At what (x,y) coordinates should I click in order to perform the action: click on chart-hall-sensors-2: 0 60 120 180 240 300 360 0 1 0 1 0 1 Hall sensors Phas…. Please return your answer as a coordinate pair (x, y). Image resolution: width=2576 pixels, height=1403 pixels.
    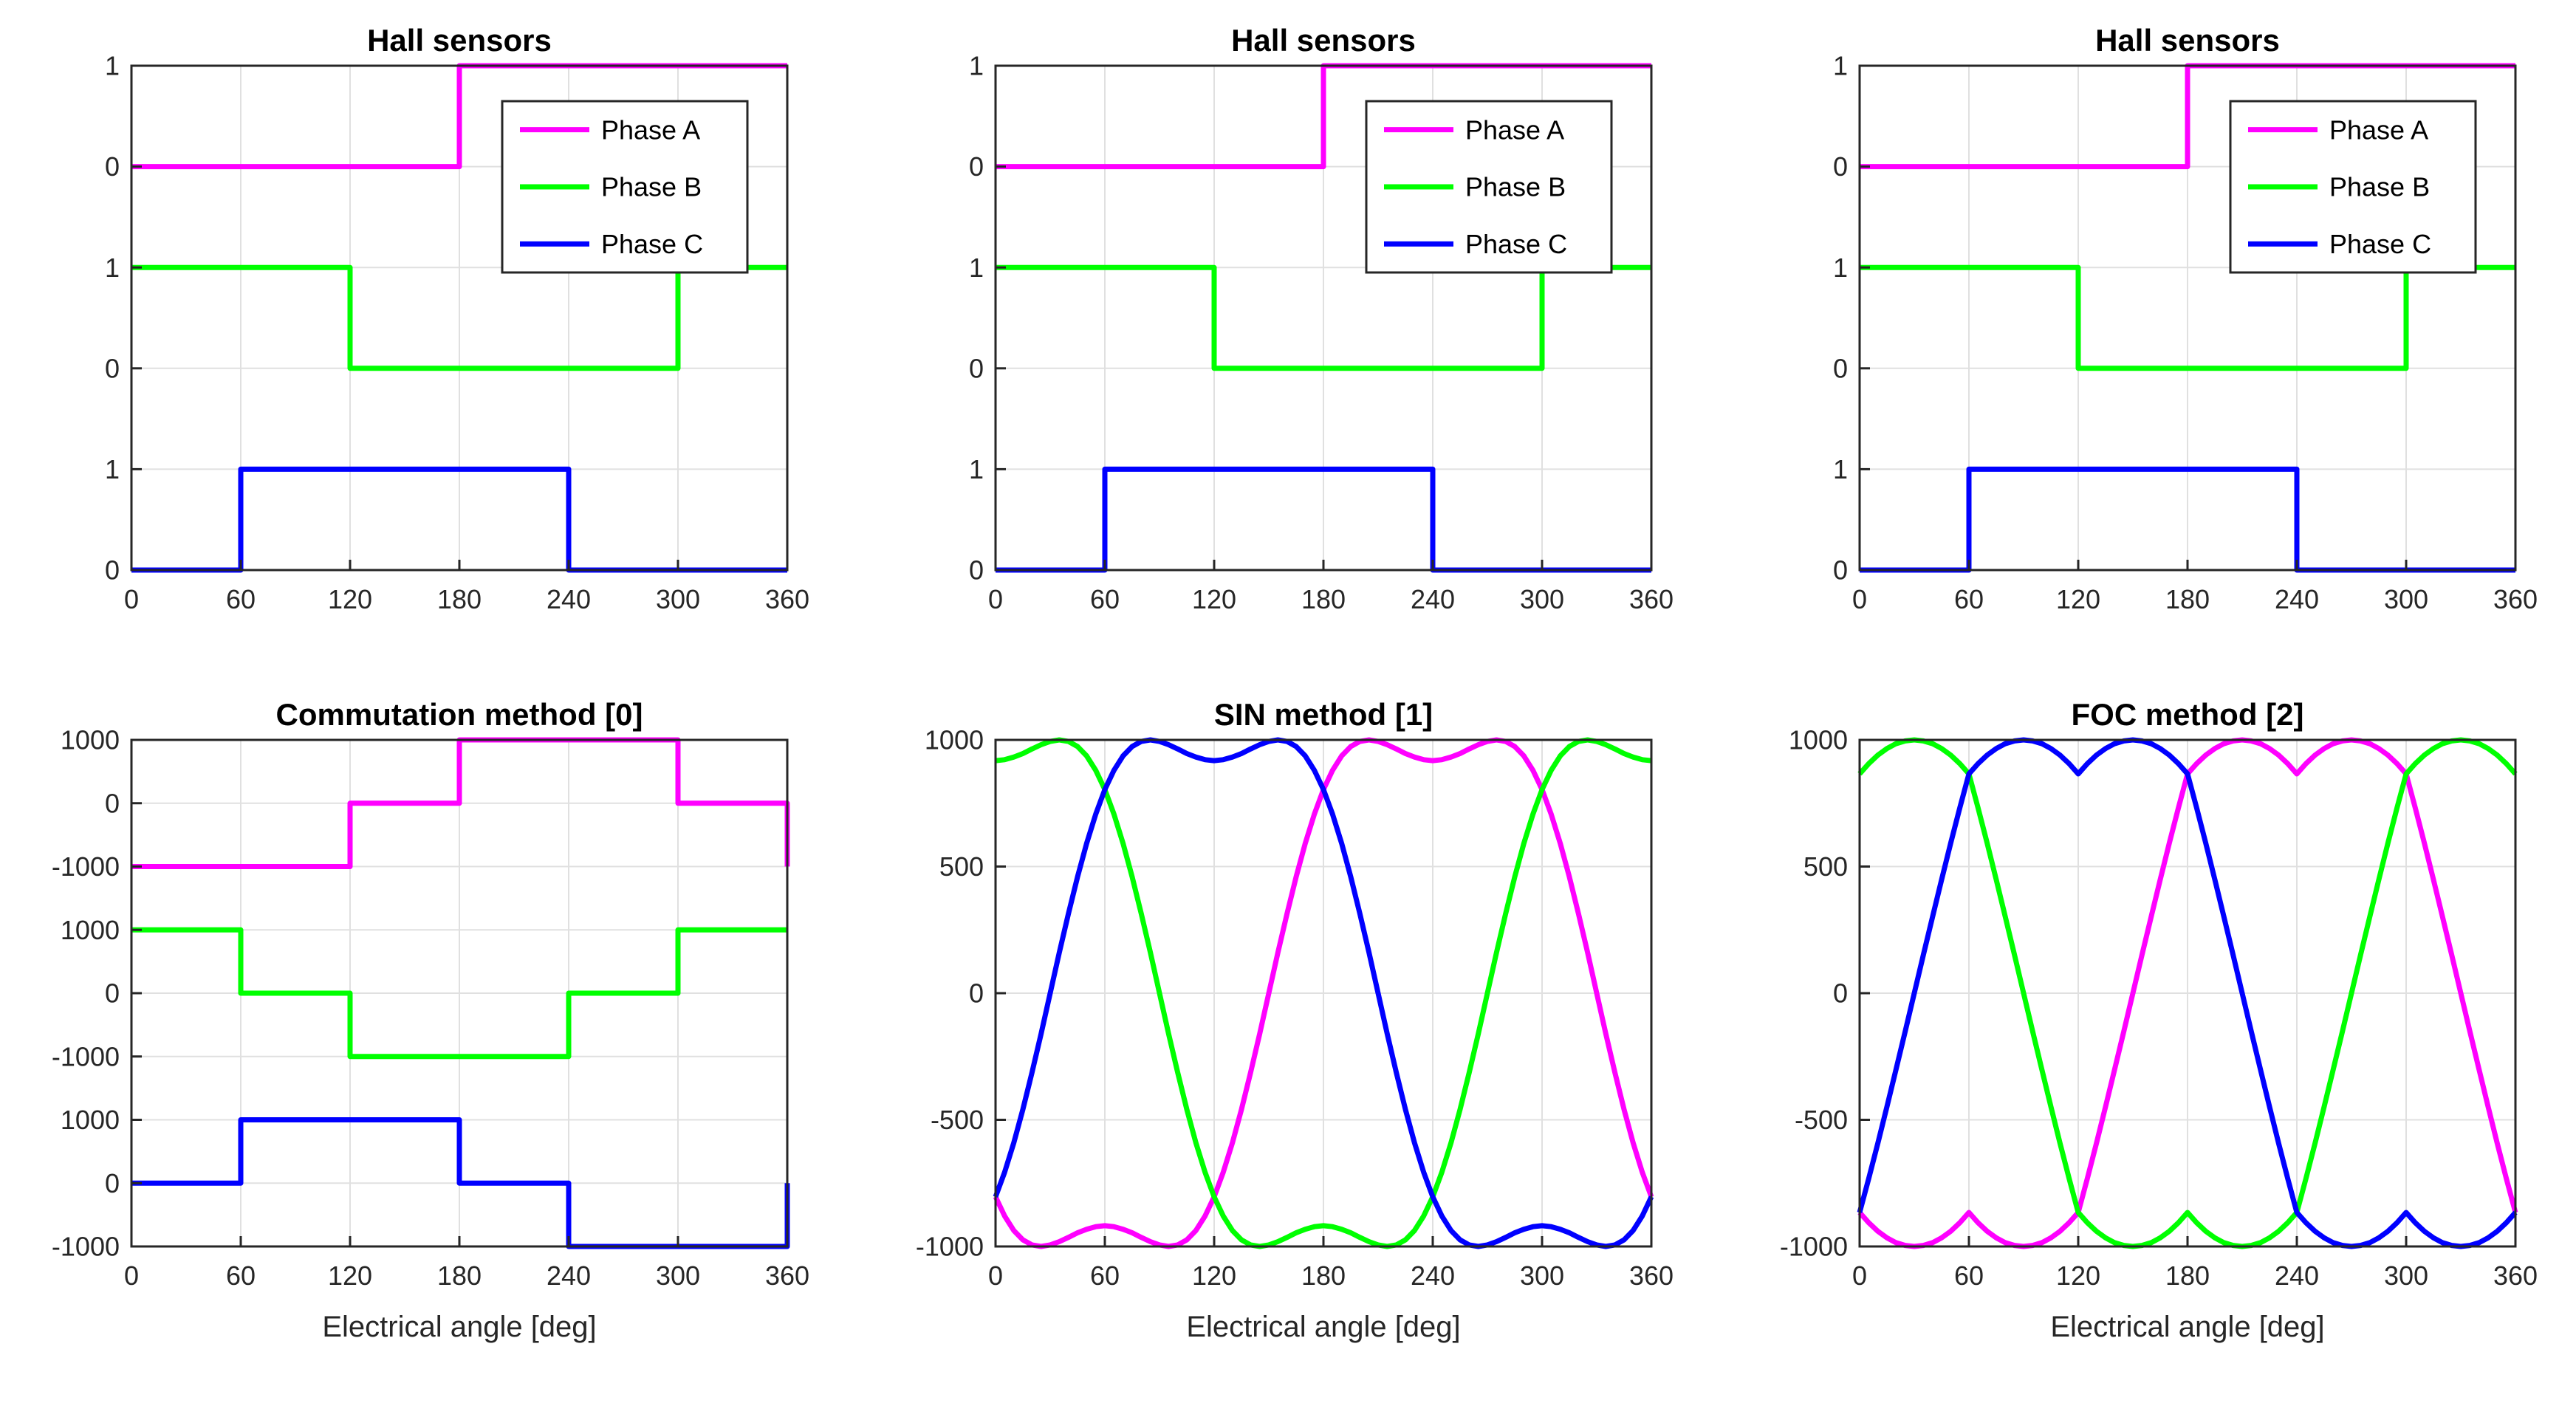
    Looking at the image, I should click on (1321, 318).